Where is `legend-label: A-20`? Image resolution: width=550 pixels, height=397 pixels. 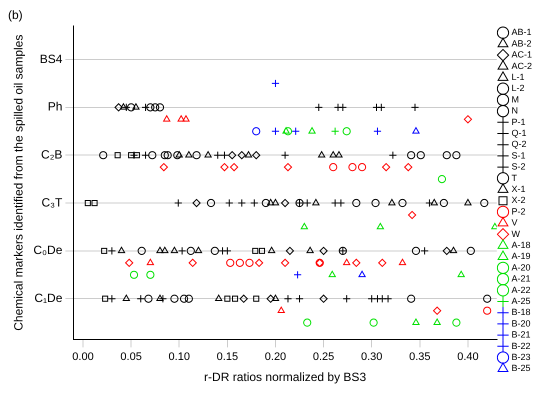 legend-label: A-20 is located at coordinates (521, 267).